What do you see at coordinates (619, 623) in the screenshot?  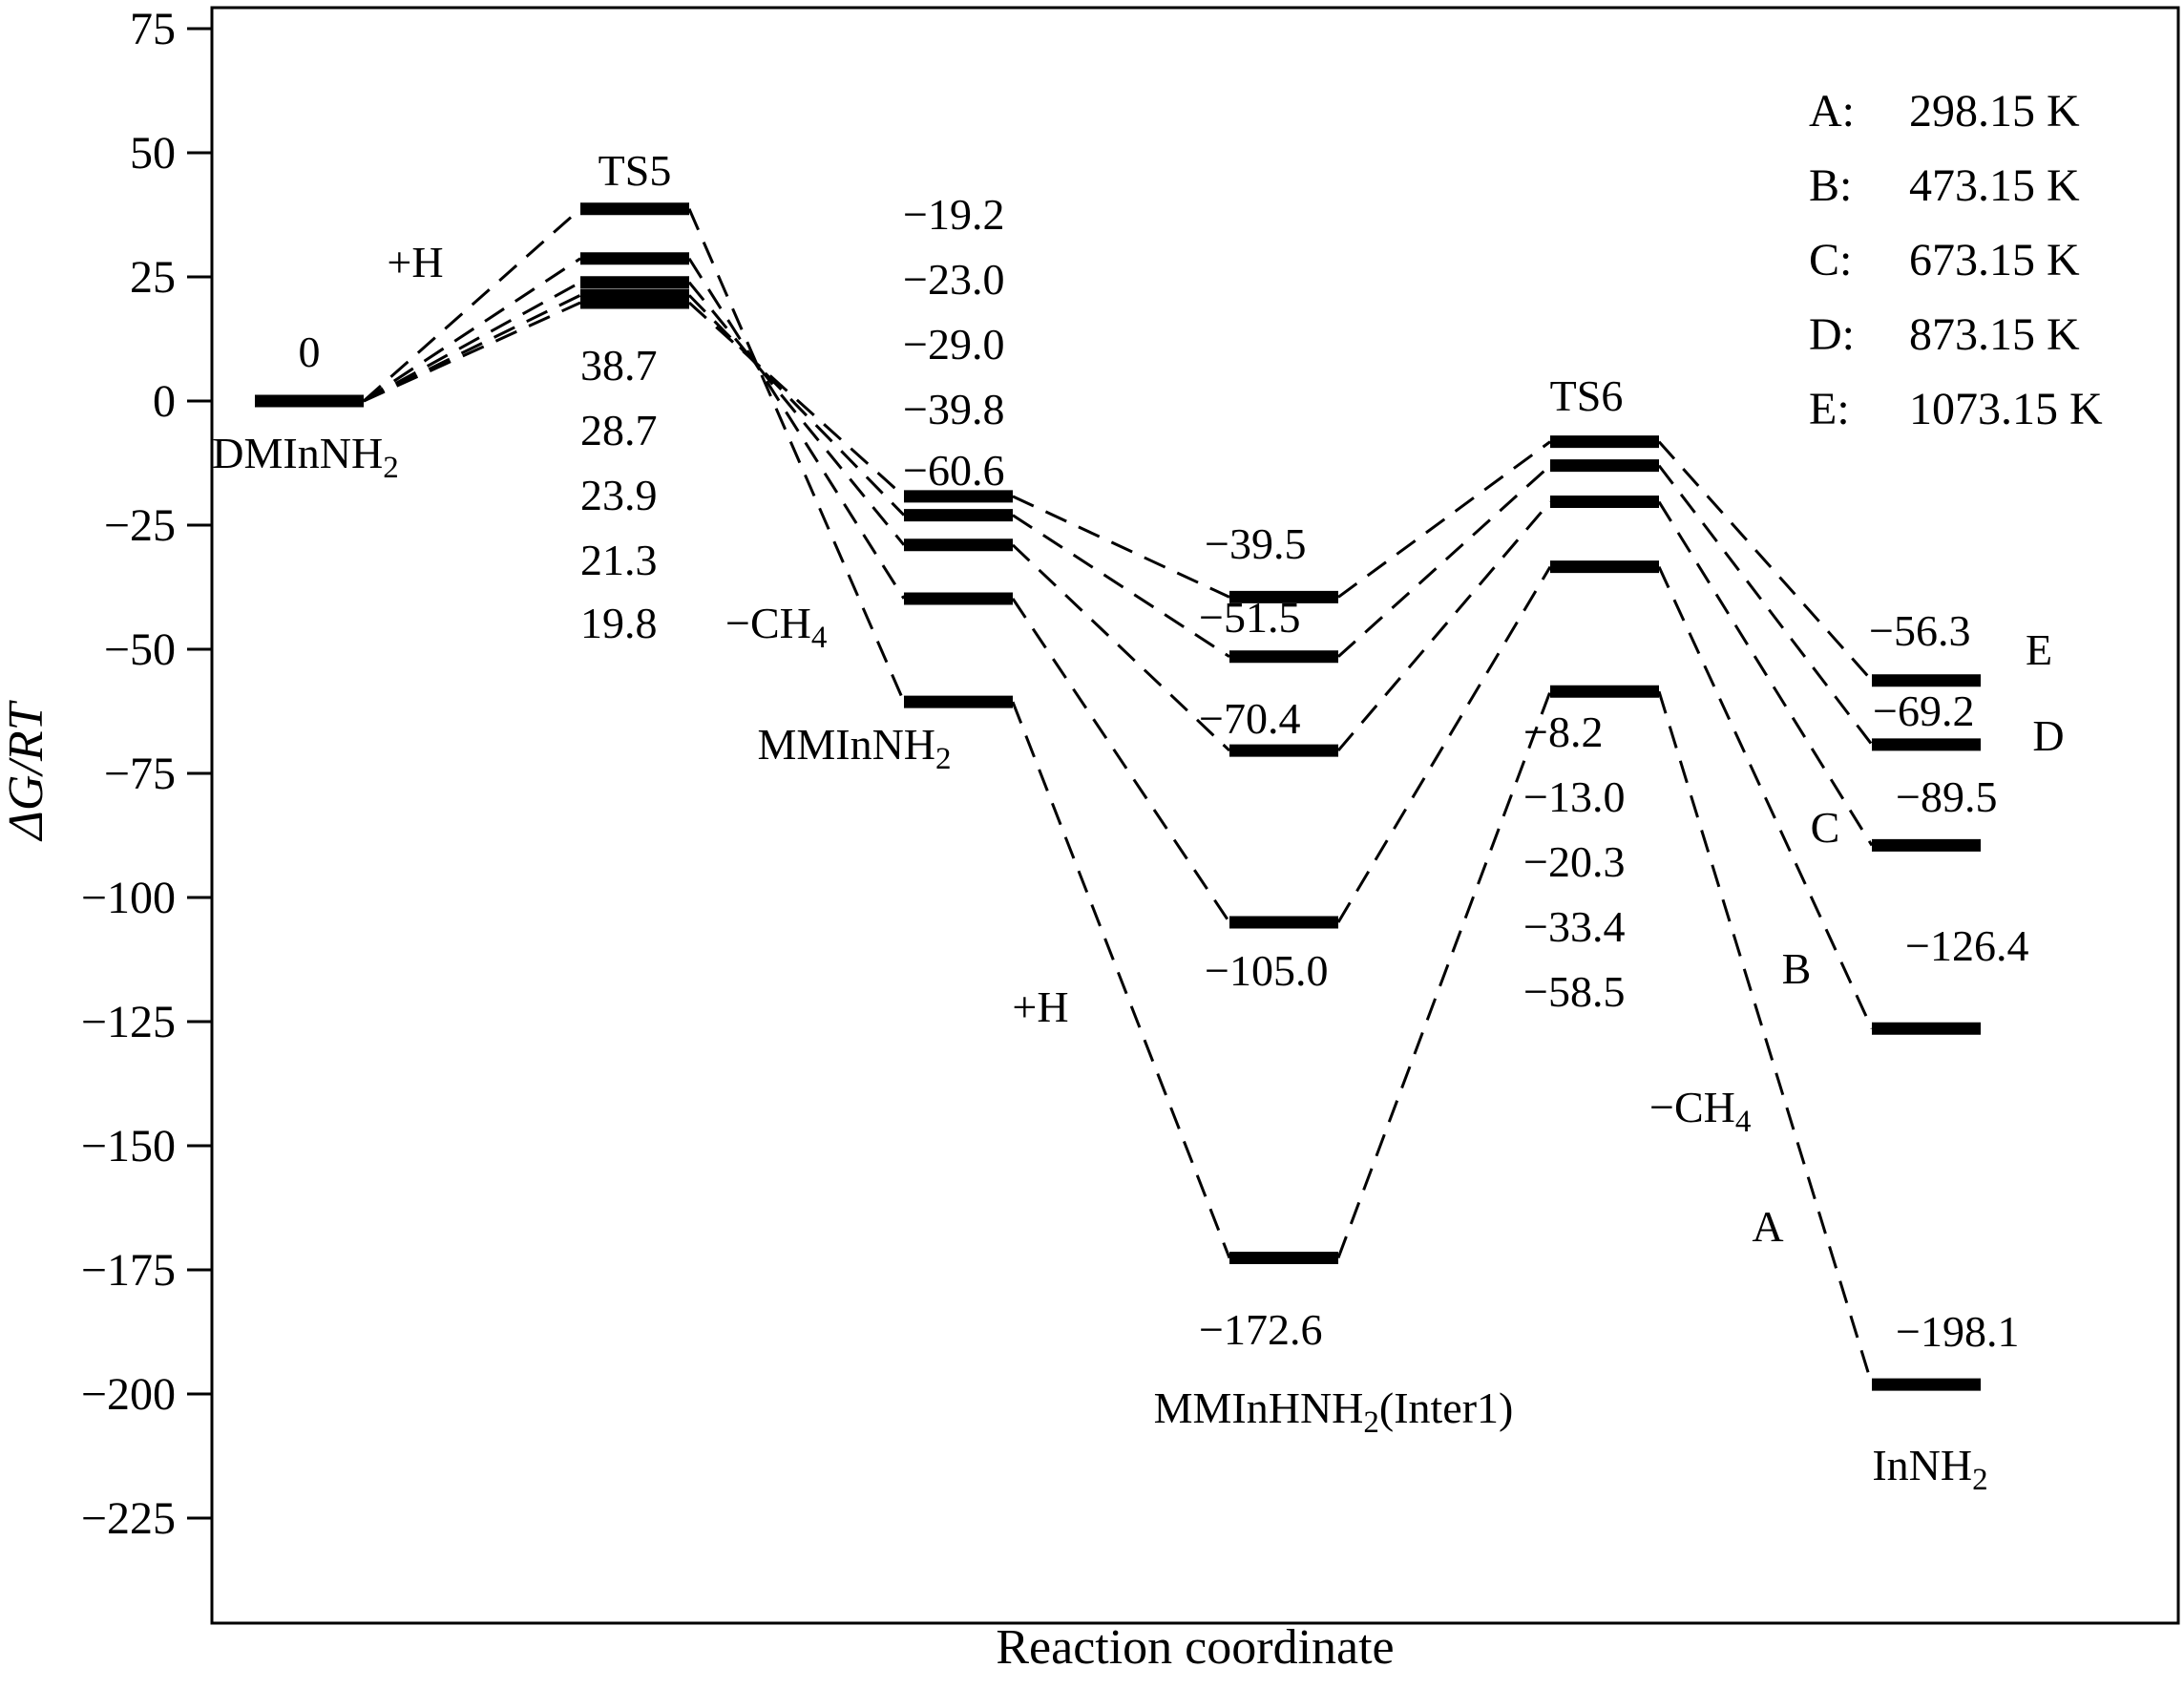 I see `ts5-value-e: 19.8` at bounding box center [619, 623].